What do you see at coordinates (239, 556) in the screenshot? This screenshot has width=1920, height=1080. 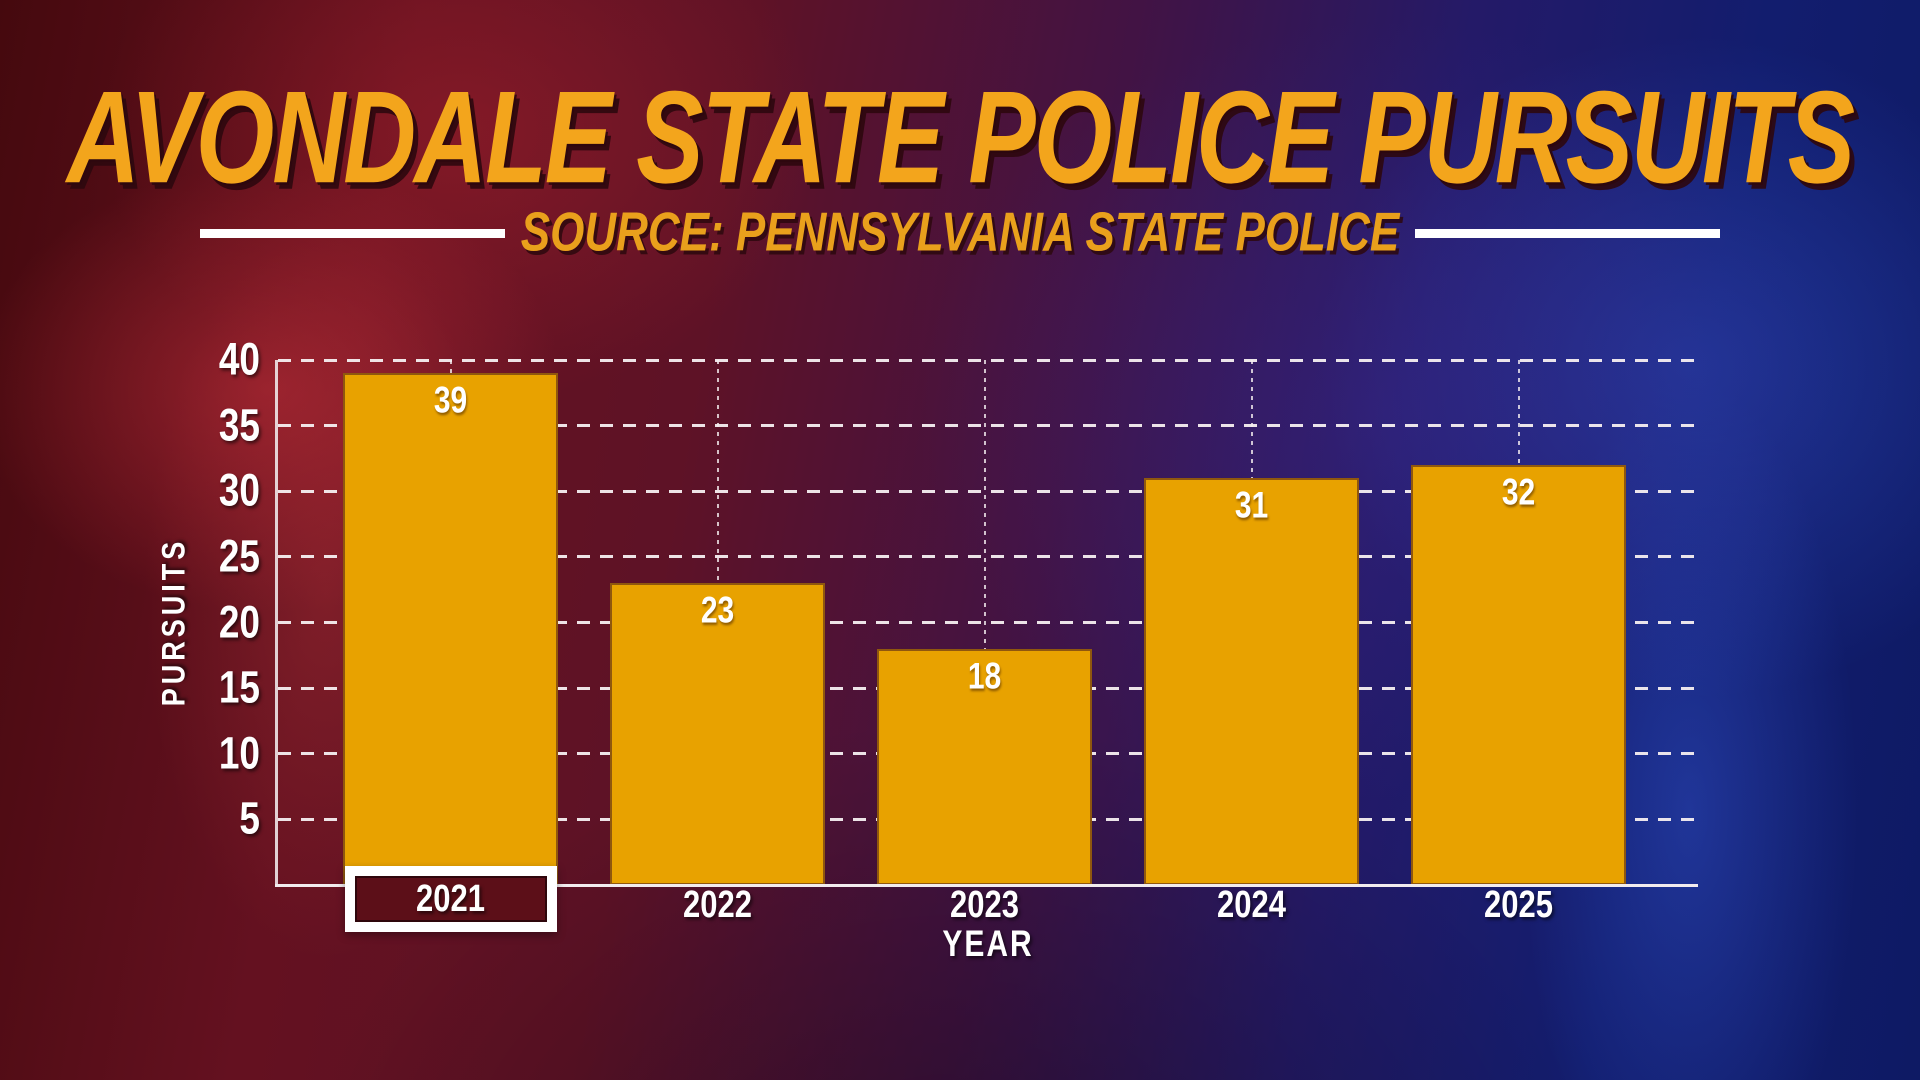 I see `y-tick-label-25: 25` at bounding box center [239, 556].